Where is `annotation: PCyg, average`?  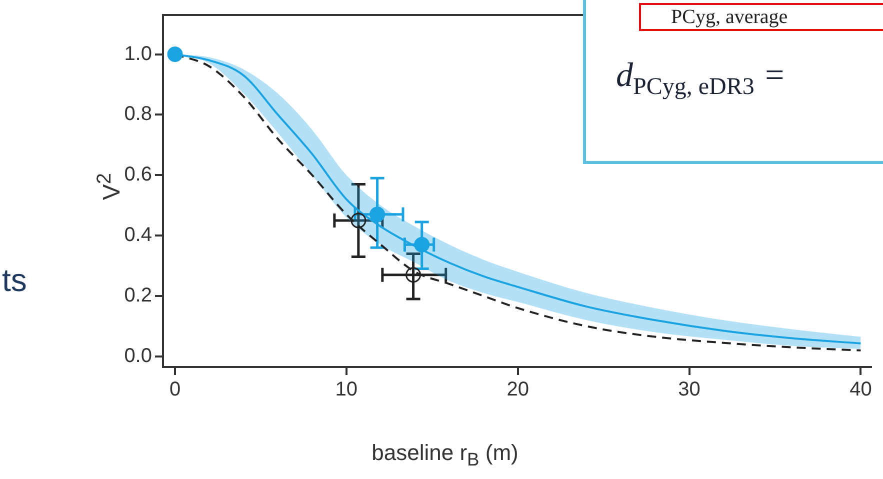 annotation: PCyg, average is located at coordinates (761, 17).